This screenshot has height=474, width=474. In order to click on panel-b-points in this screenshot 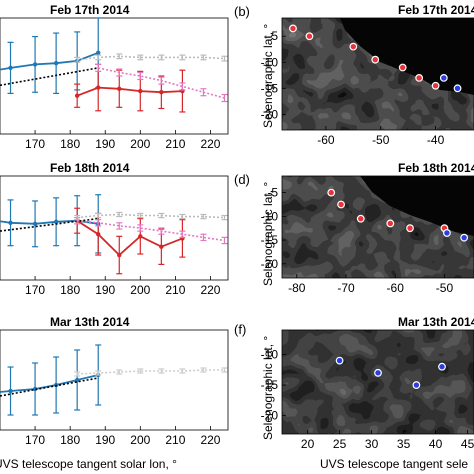, I will do `click(375, 58)`.